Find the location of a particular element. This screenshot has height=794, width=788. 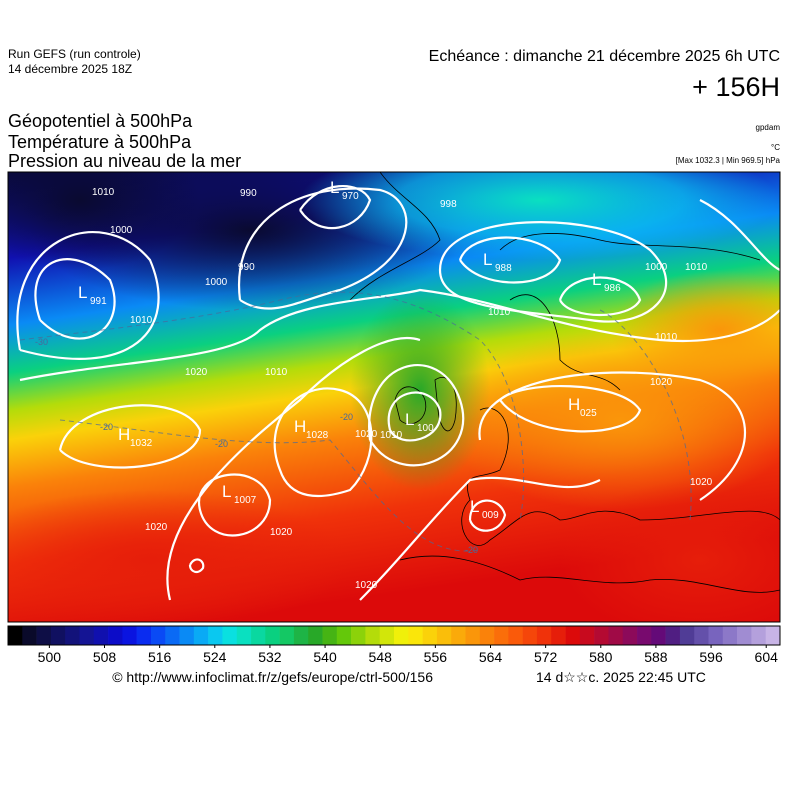

colorbar-tick-label: 524 is located at coordinates (215, 657).